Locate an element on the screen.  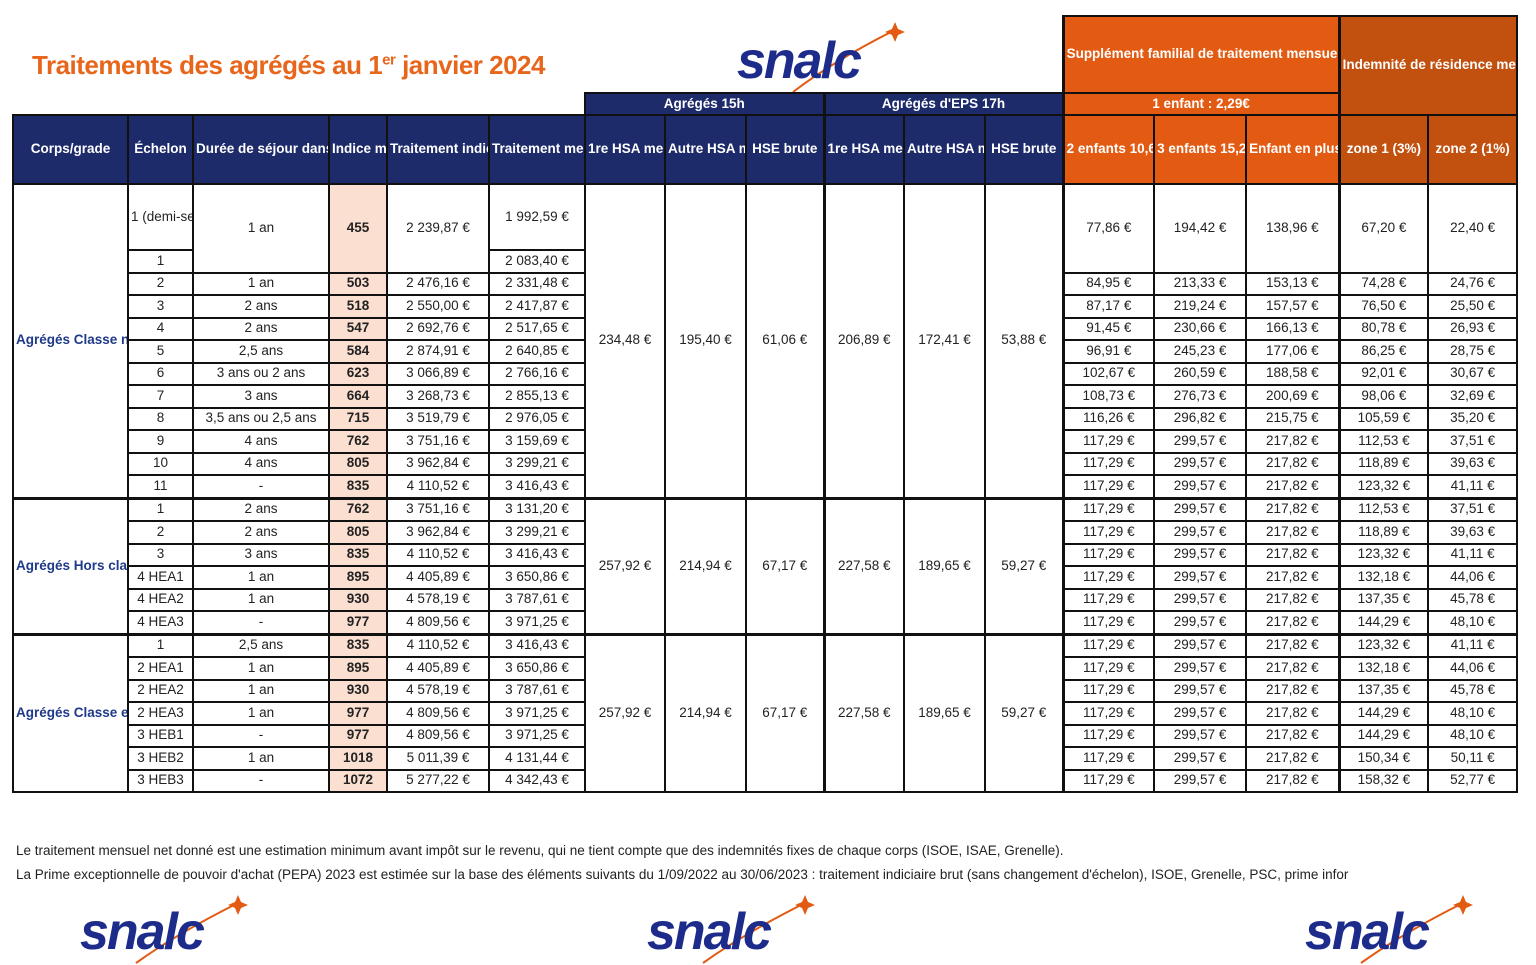
traitement-net-cell: 2 083,40 € is located at coordinates (537, 261).